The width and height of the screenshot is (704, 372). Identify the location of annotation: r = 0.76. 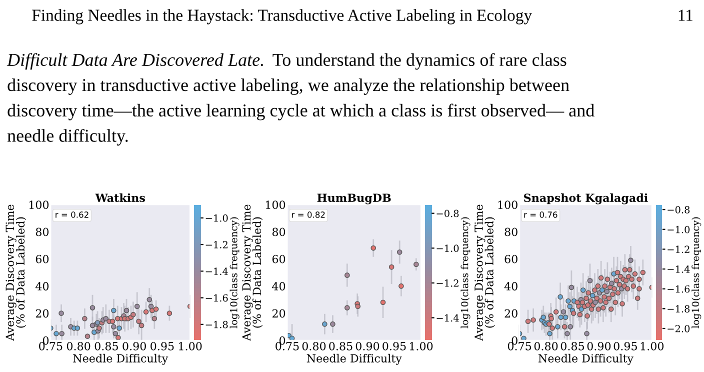
(541, 215).